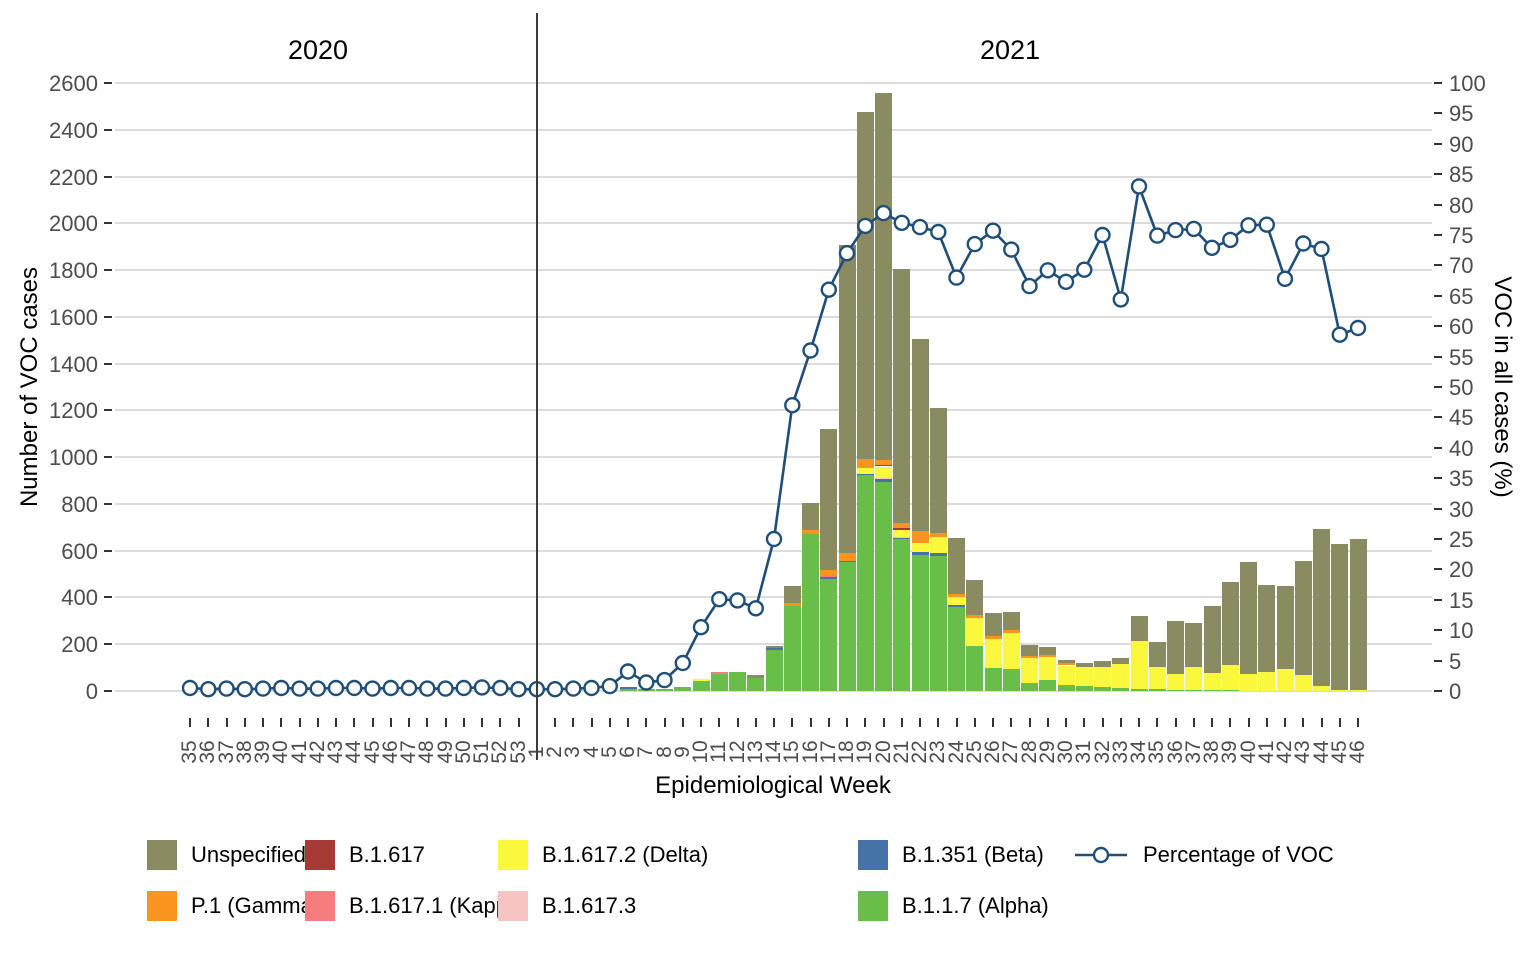  I want to click on y-right-tick-label-85: 85, so click(1461, 175).